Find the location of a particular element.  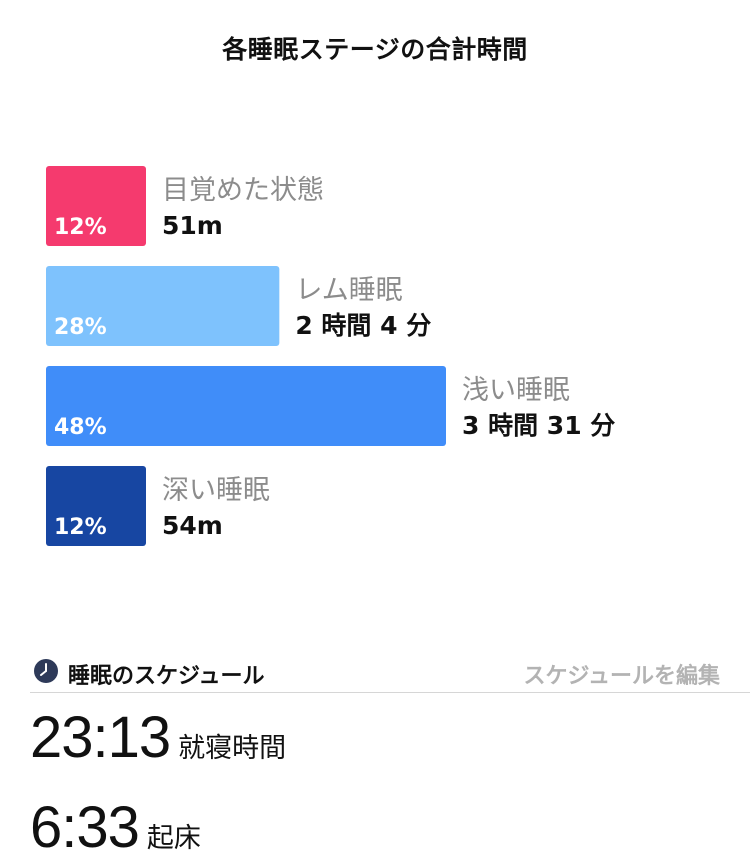

stage-name-4: 深い睡眠 is located at coordinates (216, 490).